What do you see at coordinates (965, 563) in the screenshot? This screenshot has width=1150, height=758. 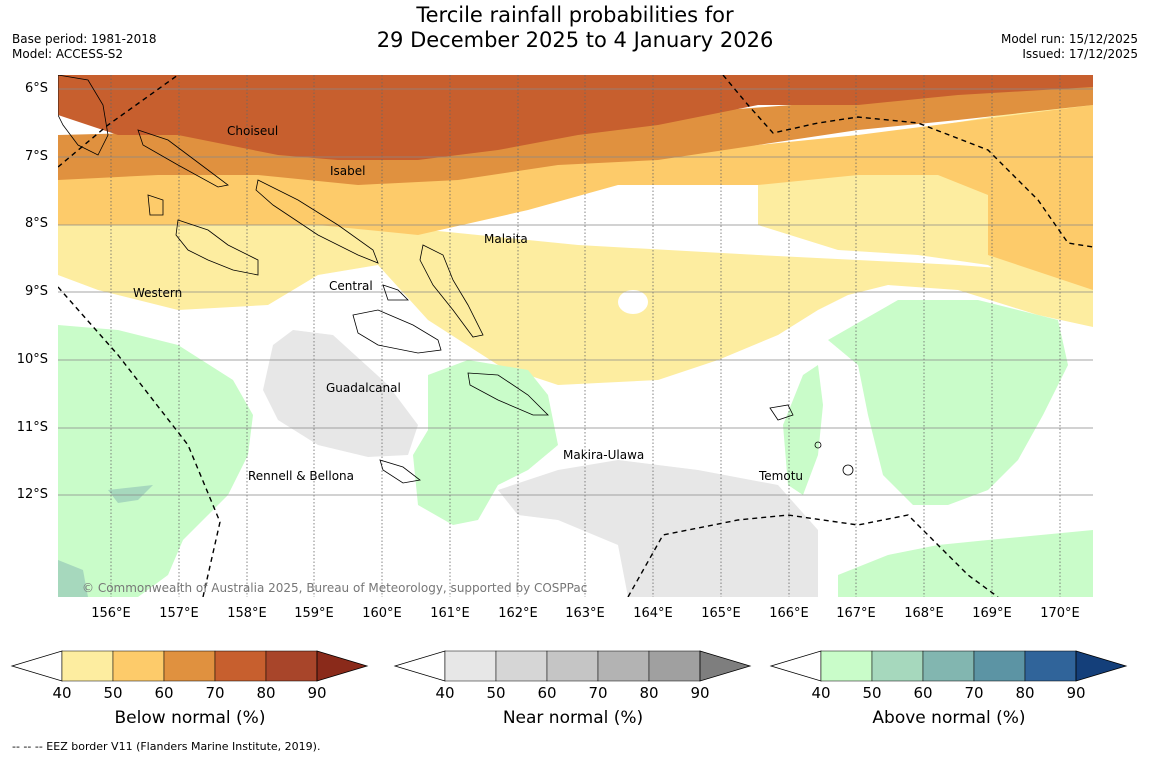 I see `above-normal-southeast` at bounding box center [965, 563].